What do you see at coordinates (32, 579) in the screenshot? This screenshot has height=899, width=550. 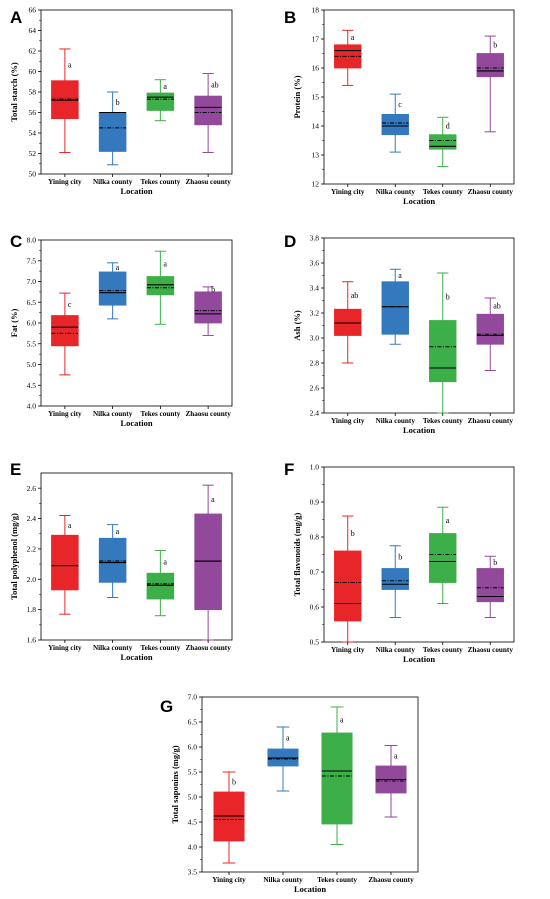 I see `y-tick-label: 2.0` at bounding box center [32, 579].